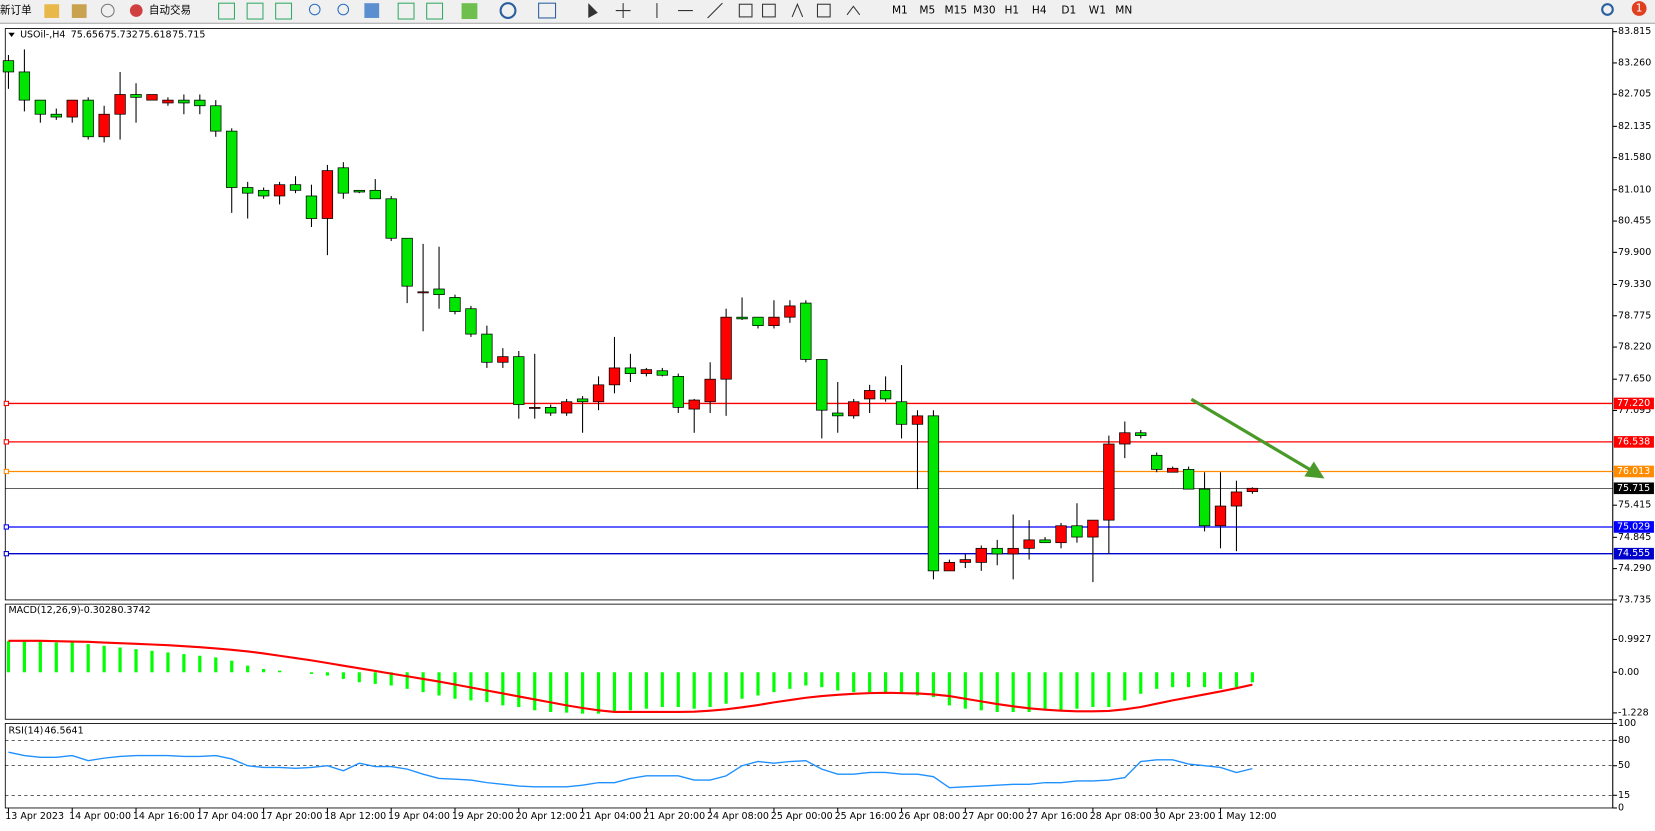  Describe the element at coordinates (630, 676) in the screenshot. I see `signal-line` at that location.